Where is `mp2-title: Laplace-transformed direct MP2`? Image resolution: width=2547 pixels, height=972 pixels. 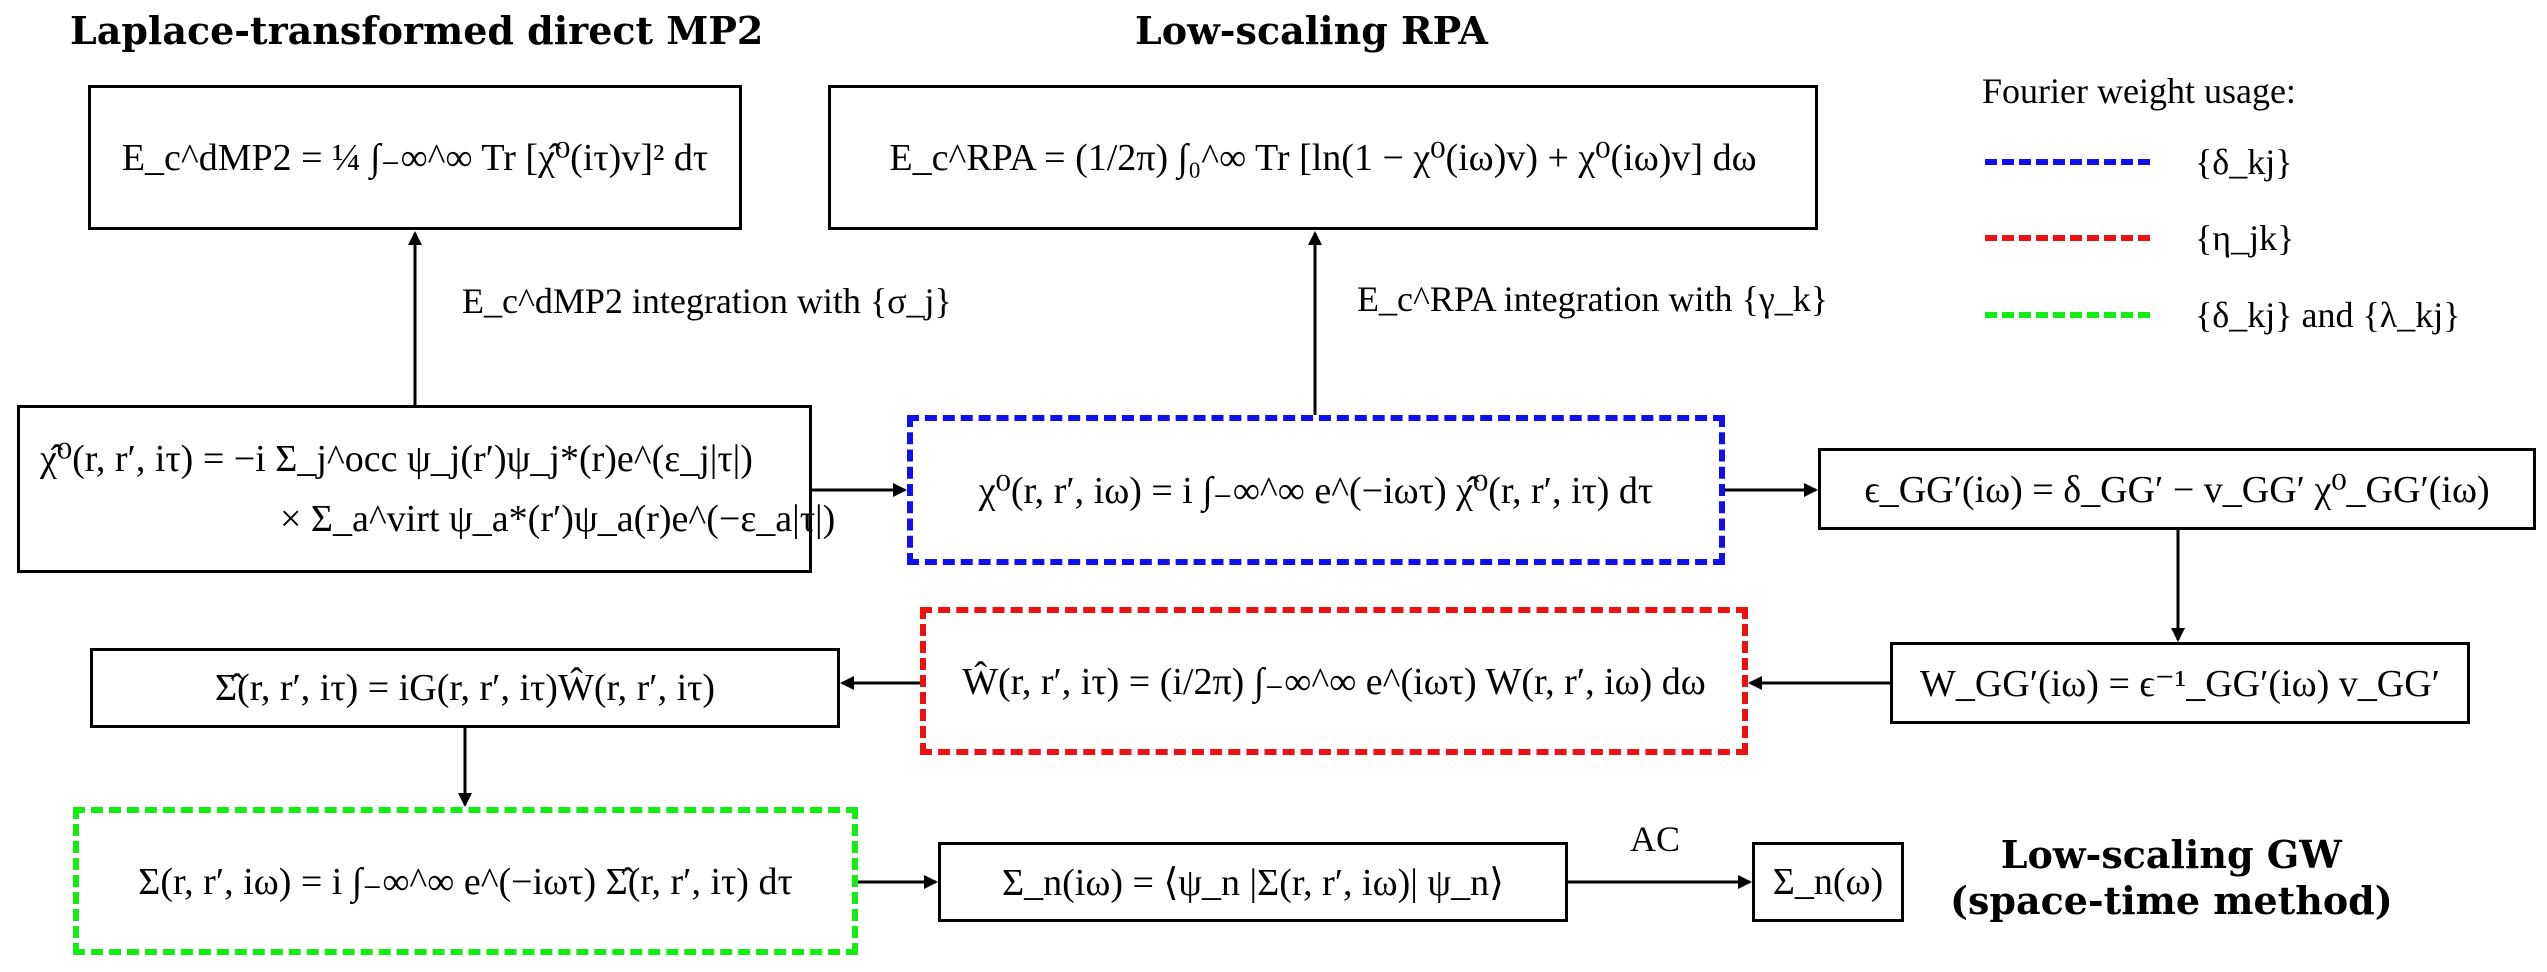 mp2-title: Laplace-transformed direct MP2 is located at coordinates (417, 30).